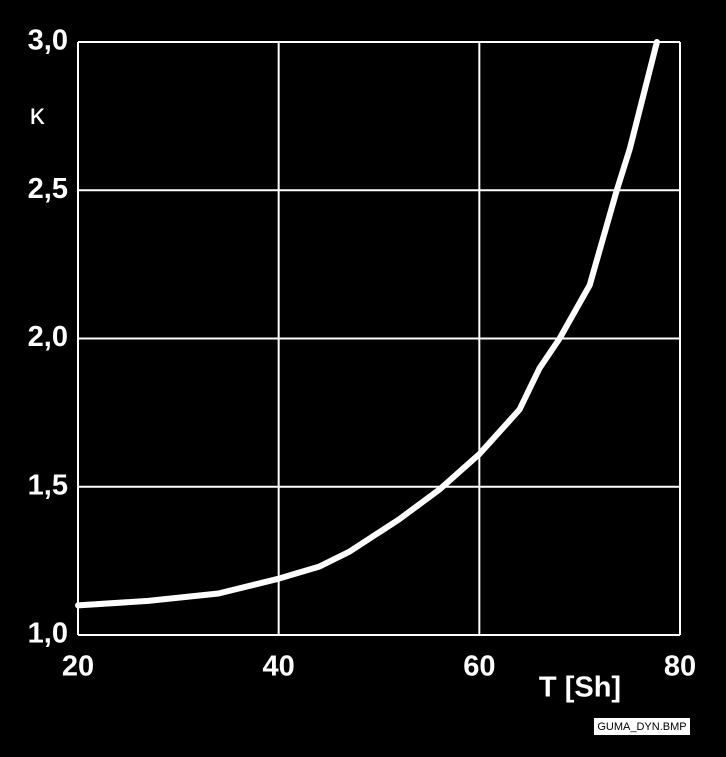 Image resolution: width=726 pixels, height=757 pixels. Describe the element at coordinates (680, 667) in the screenshot. I see `x-tick-label: 80` at that location.